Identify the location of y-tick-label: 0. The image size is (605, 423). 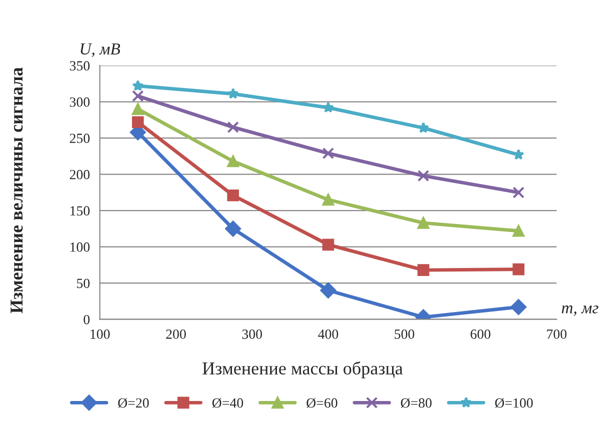
(87, 319).